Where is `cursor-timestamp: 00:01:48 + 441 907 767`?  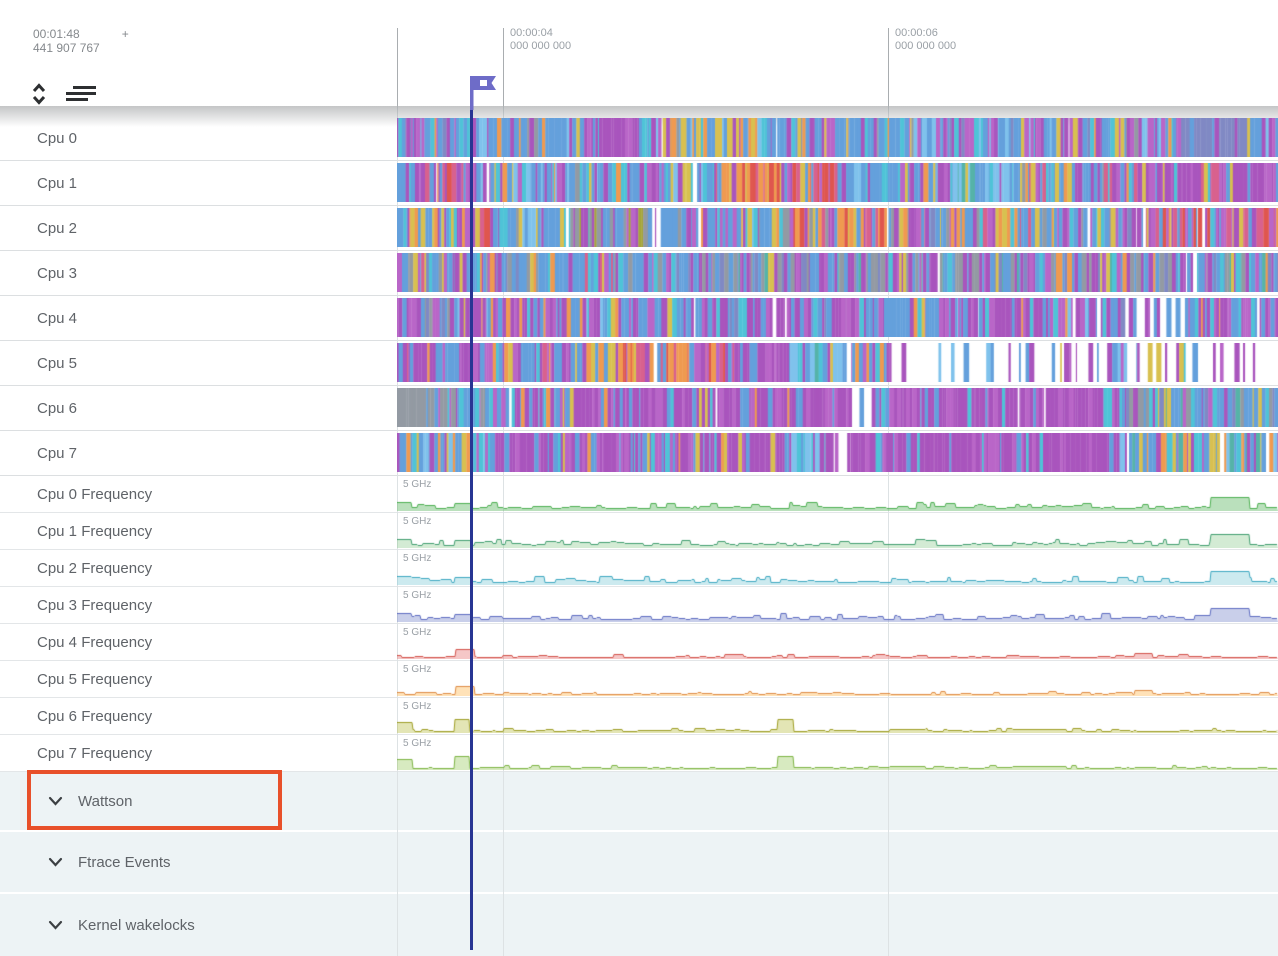 cursor-timestamp: 00:01:48 + 441 907 767 is located at coordinates (81, 41).